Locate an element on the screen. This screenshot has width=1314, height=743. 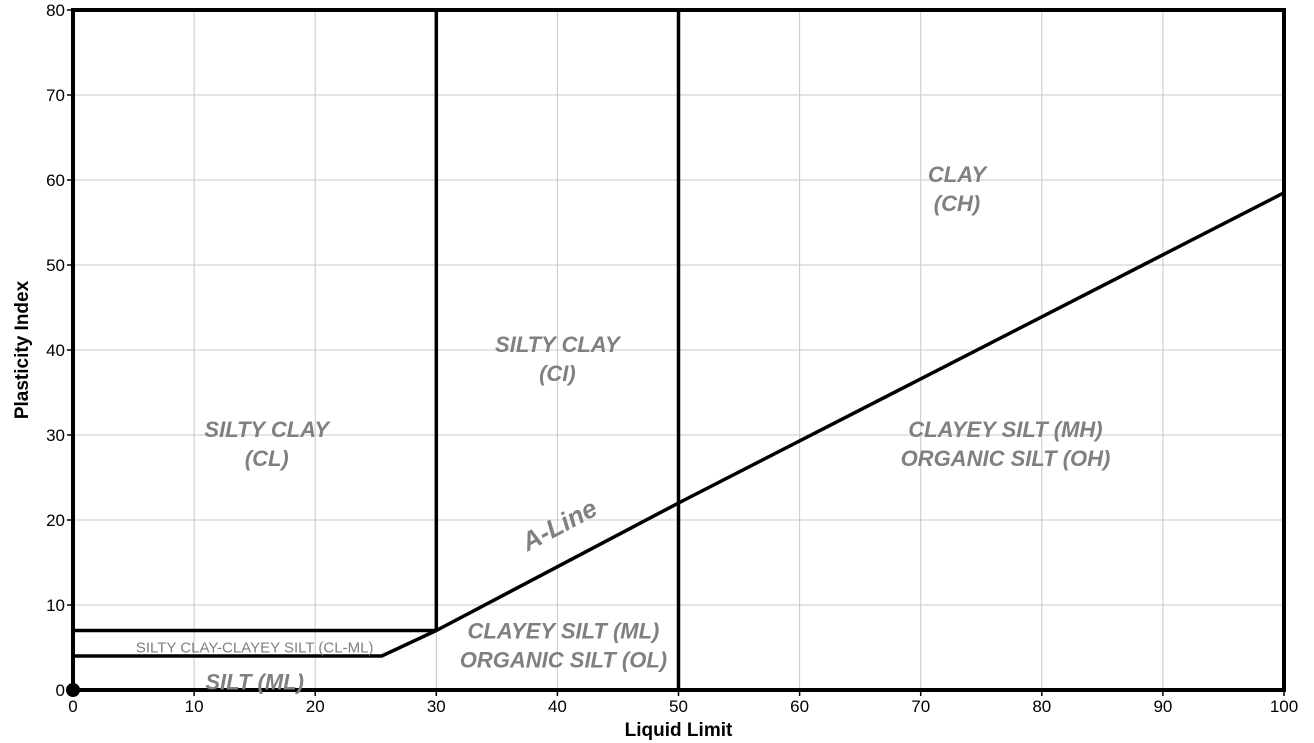
y-tick-label: 60 is located at coordinates (55, 180).